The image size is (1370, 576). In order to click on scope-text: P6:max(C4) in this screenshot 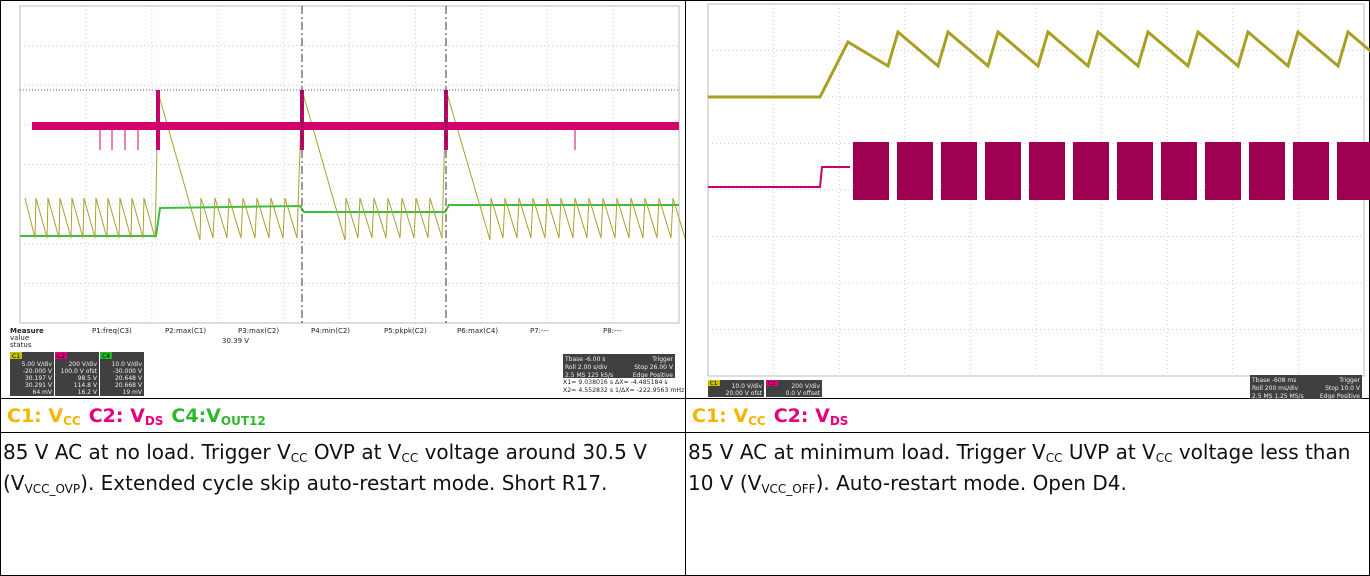, I will do `click(477, 331)`.